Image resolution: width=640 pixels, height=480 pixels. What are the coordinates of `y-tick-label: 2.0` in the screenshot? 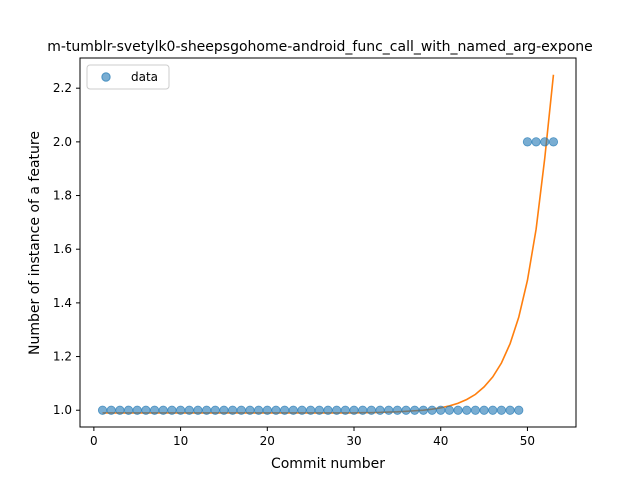 It's located at (62, 142).